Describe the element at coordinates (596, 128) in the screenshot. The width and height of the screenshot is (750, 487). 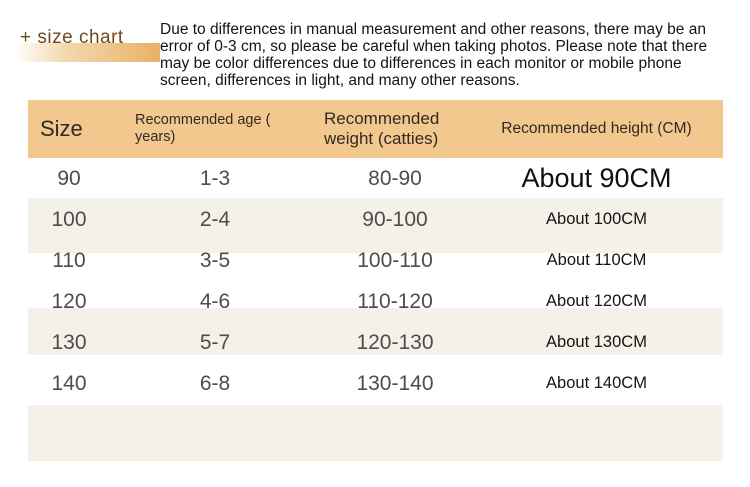
I see `header-height: Recommended height (CM)` at that location.